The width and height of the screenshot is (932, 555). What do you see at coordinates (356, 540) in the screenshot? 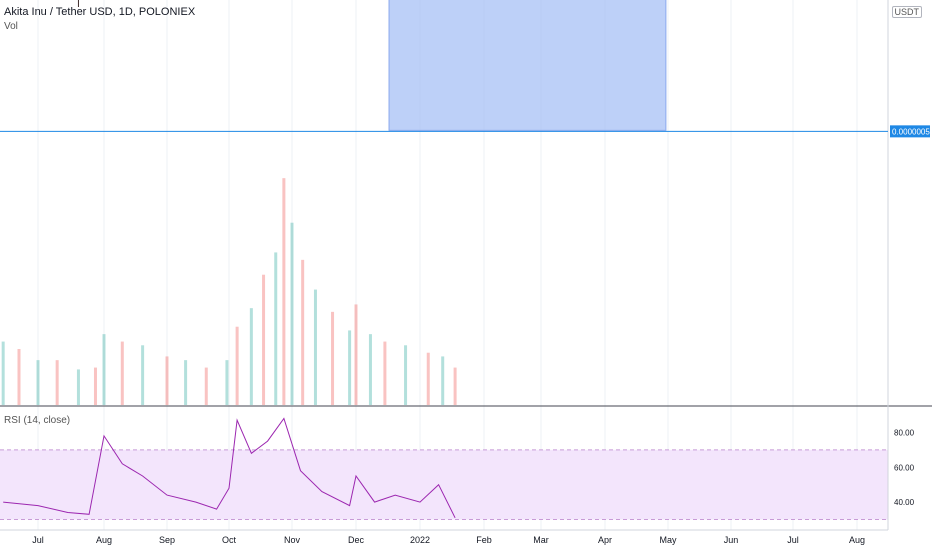
I see `time-tick-label: Dec` at bounding box center [356, 540].